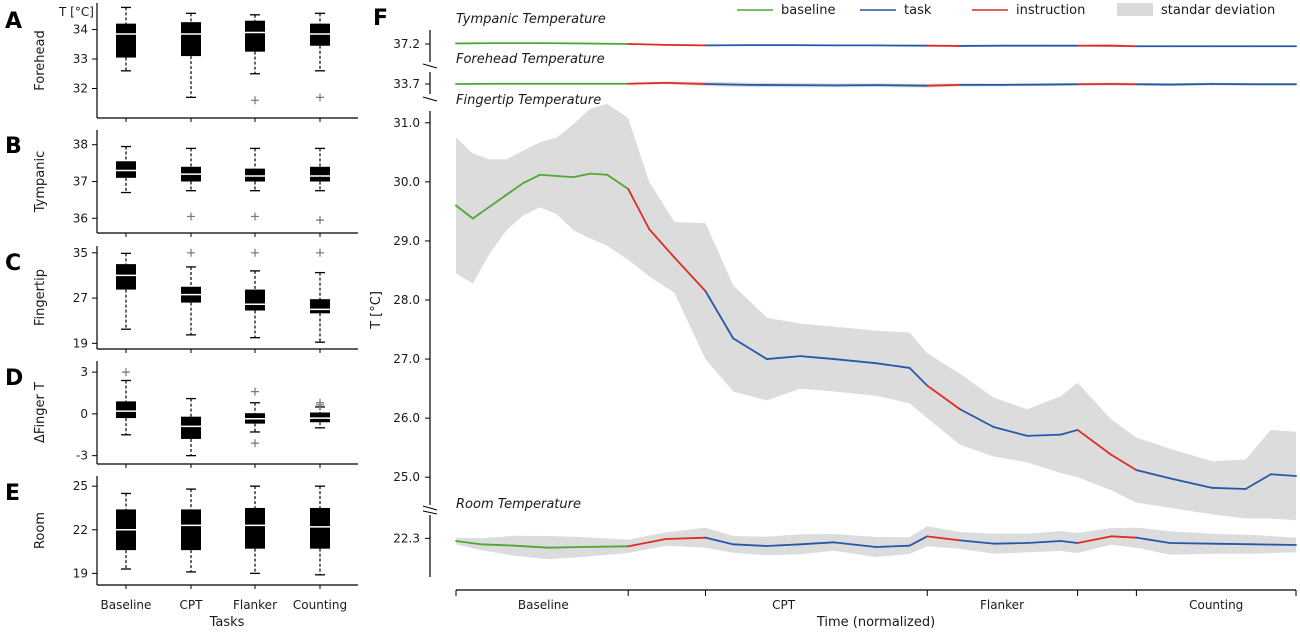 This screenshot has width=1300, height=633. I want to click on panel-letter-b: B, so click(13, 146).